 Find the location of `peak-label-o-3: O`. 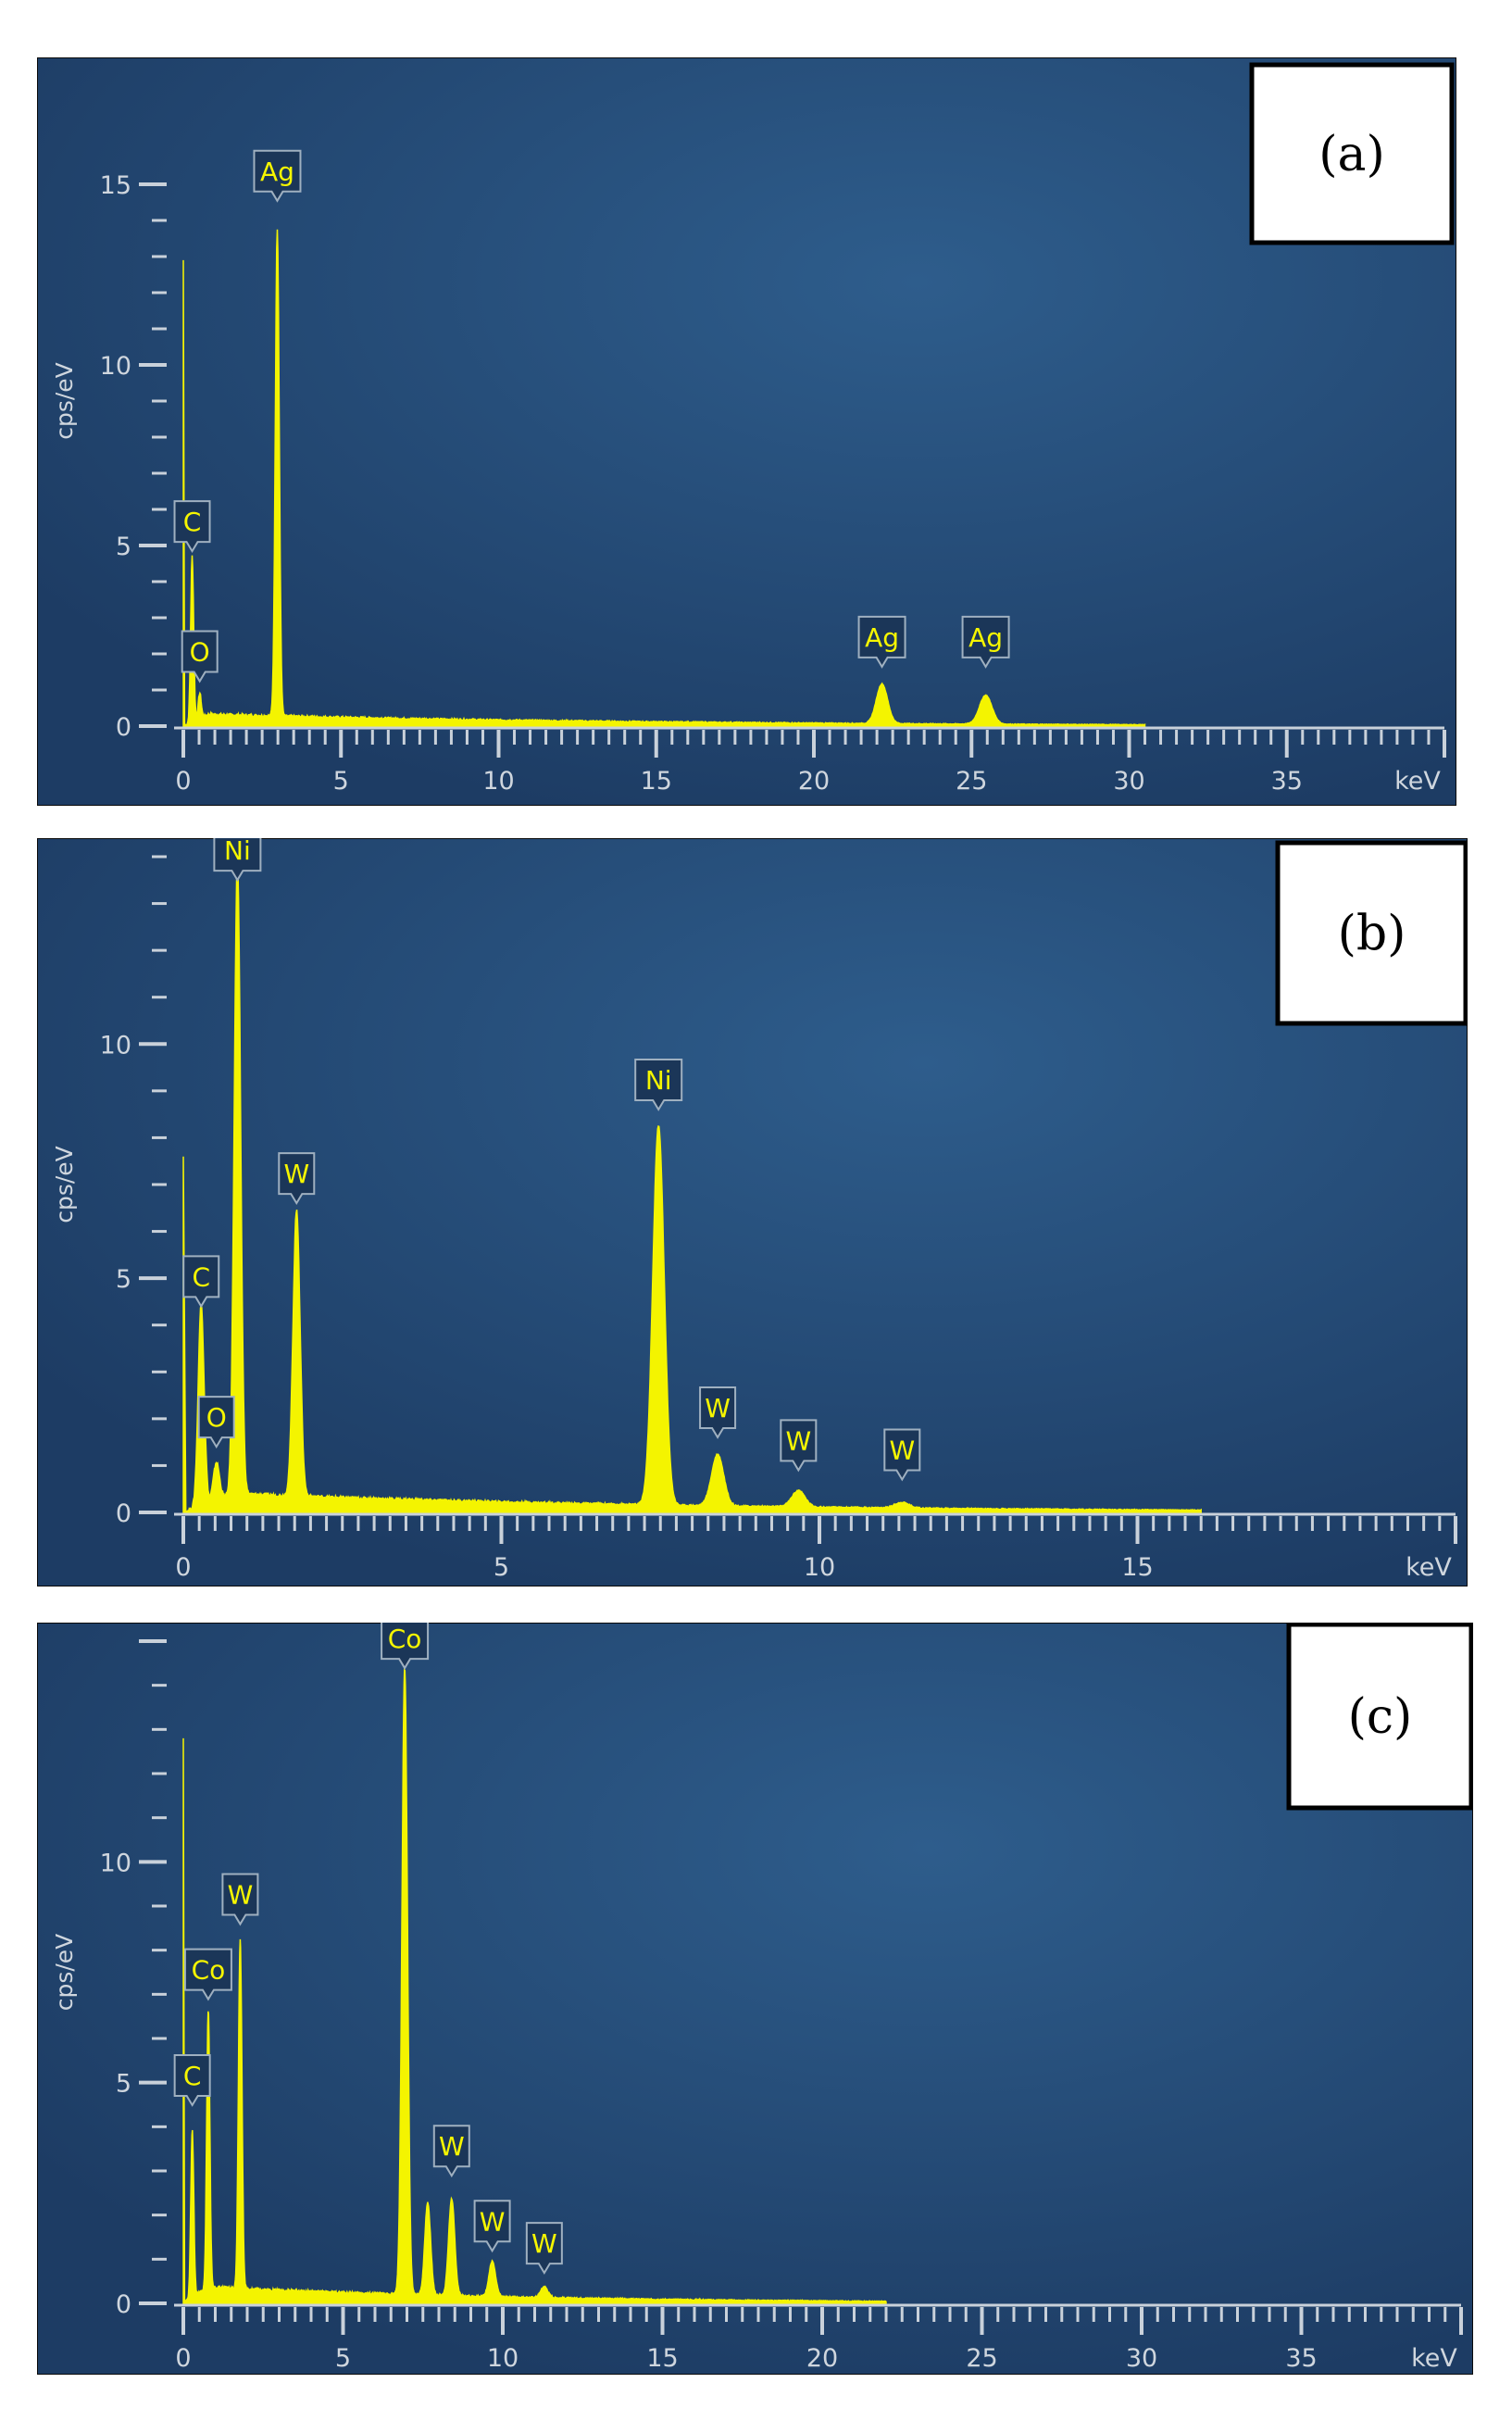

peak-label-o-3: O is located at coordinates (216, 1422).